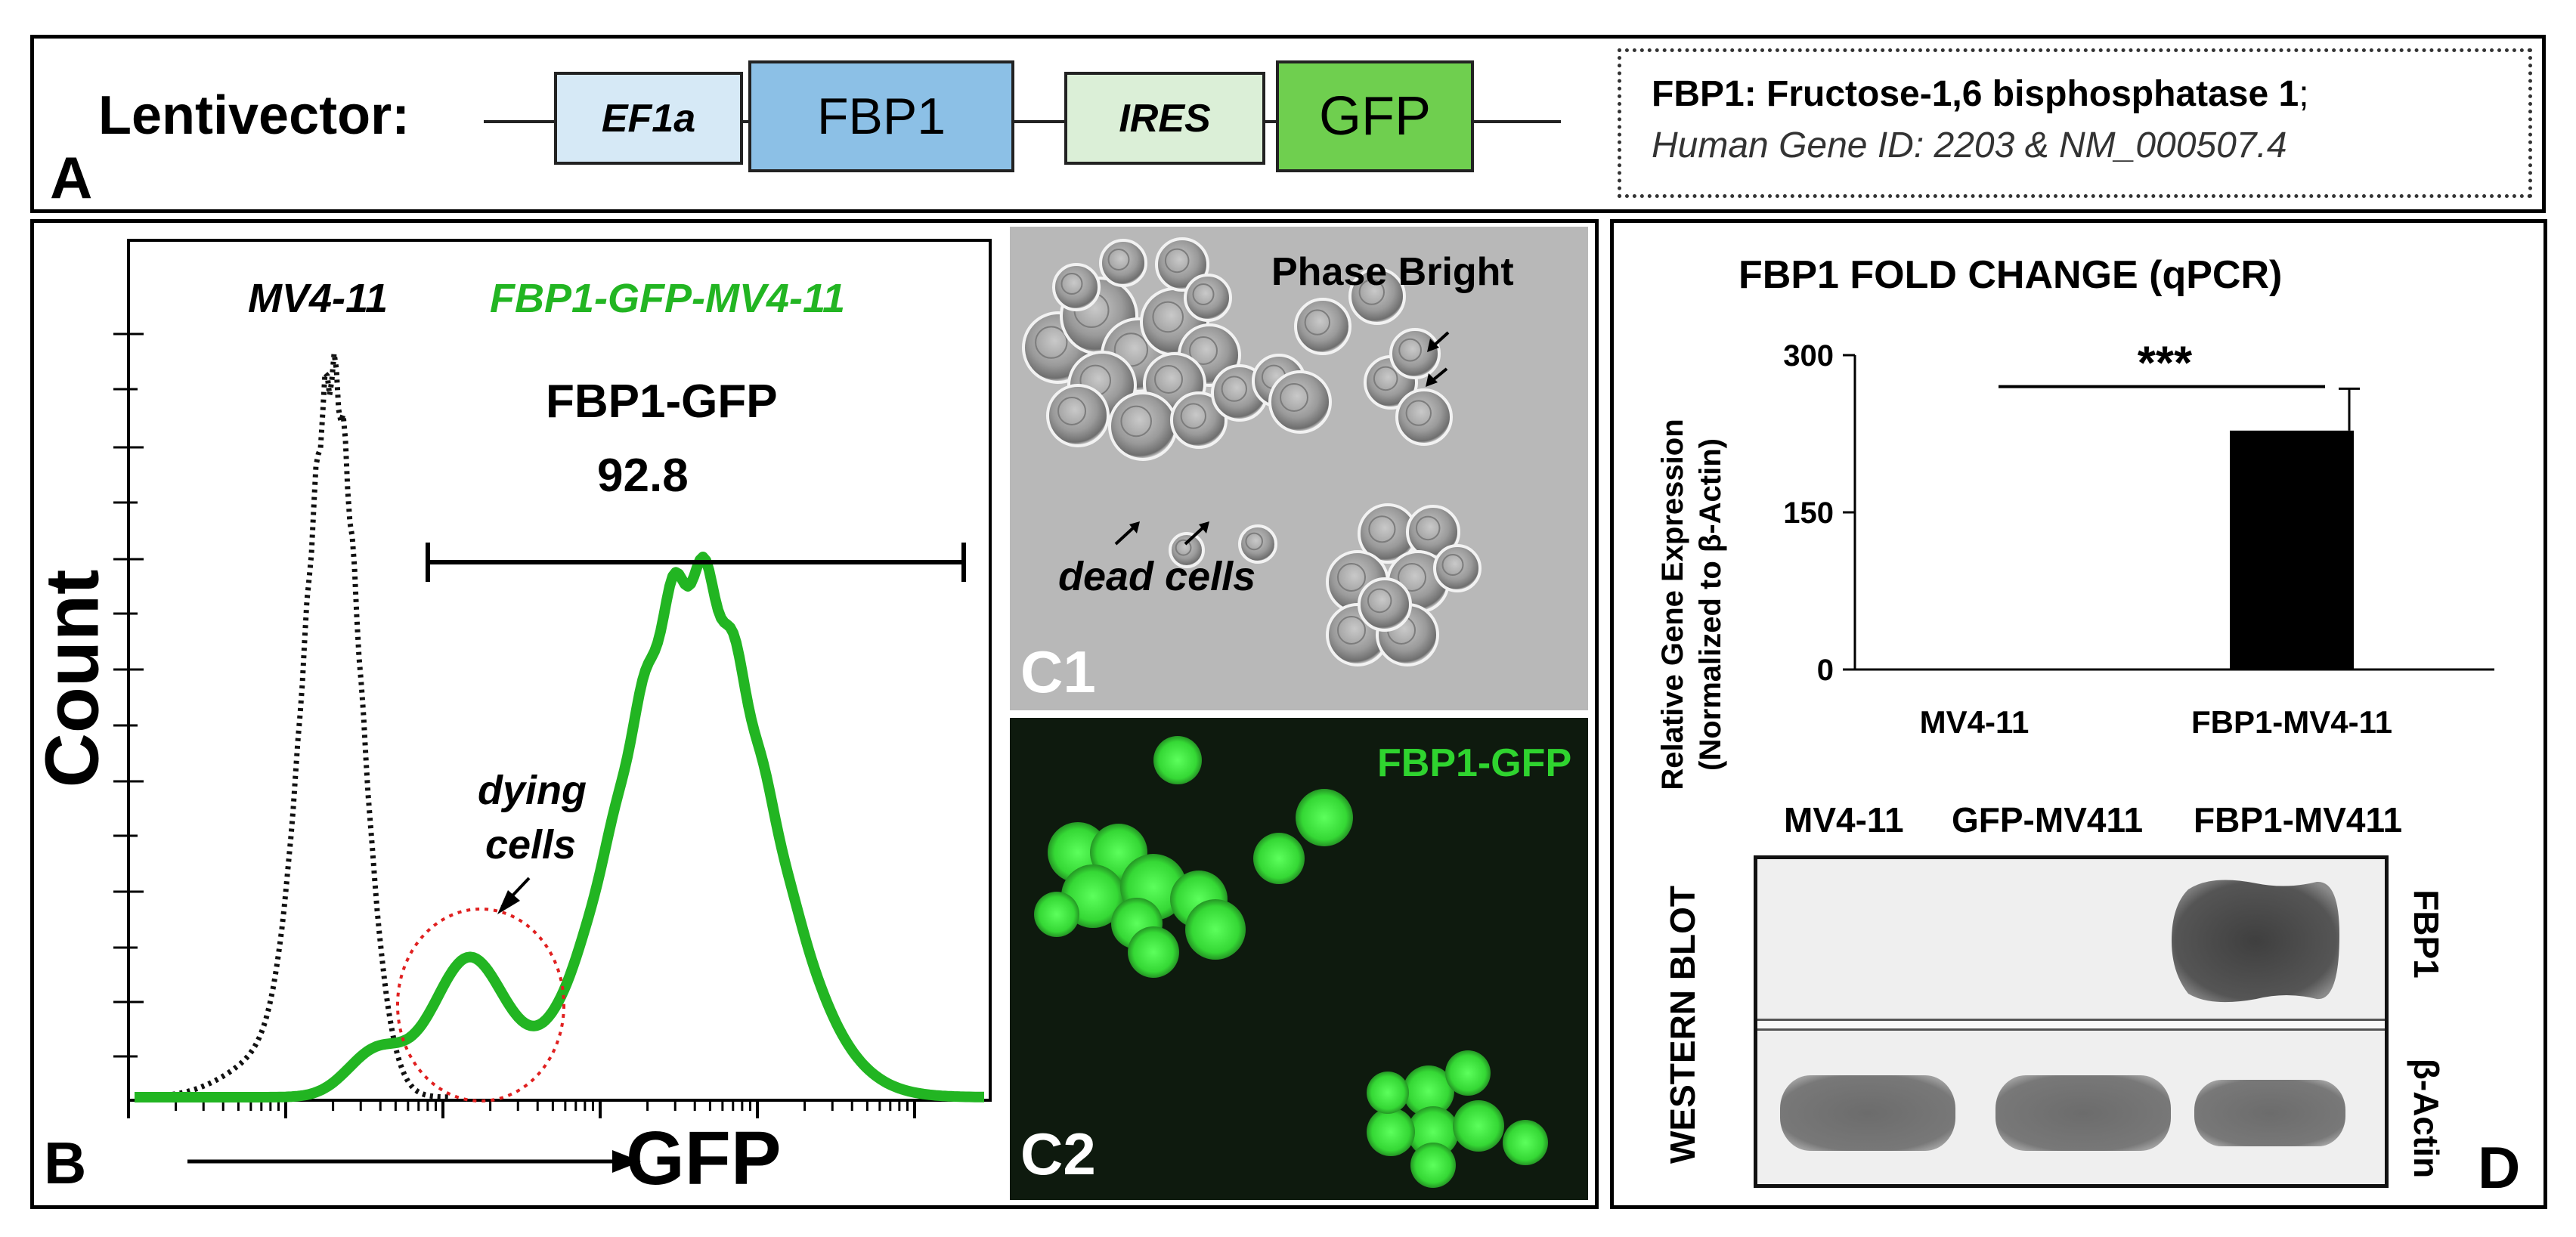  What do you see at coordinates (1825, 670) in the screenshot?
I see `qpcr-y-tick-label: 0` at bounding box center [1825, 670].